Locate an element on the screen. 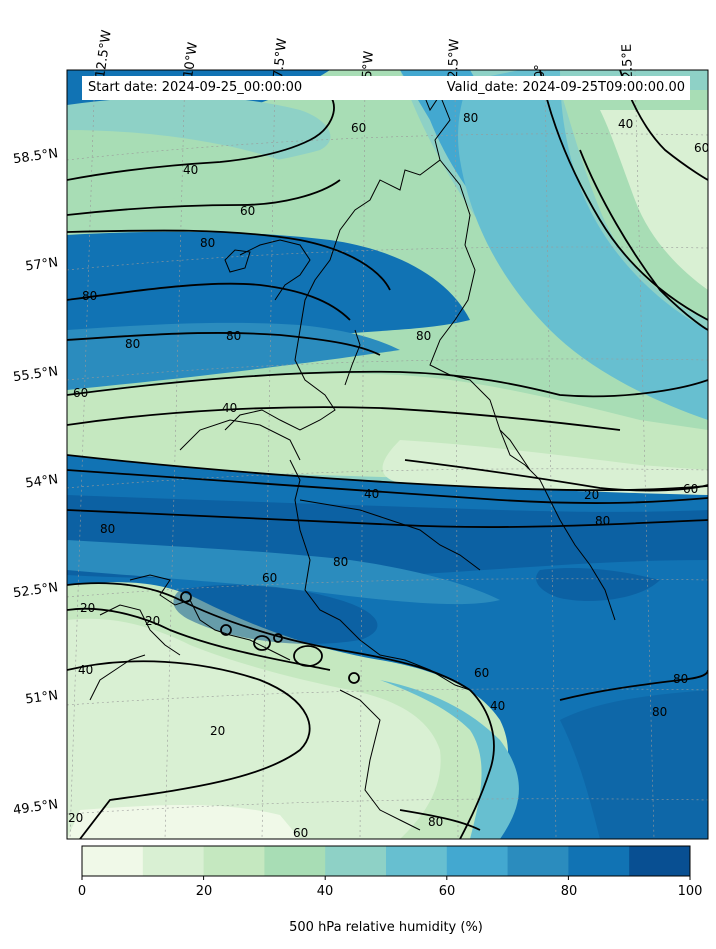 The width and height of the screenshot is (716, 949). colorbar-label: 500 hPa relative humidity (%) is located at coordinates (386, 927).